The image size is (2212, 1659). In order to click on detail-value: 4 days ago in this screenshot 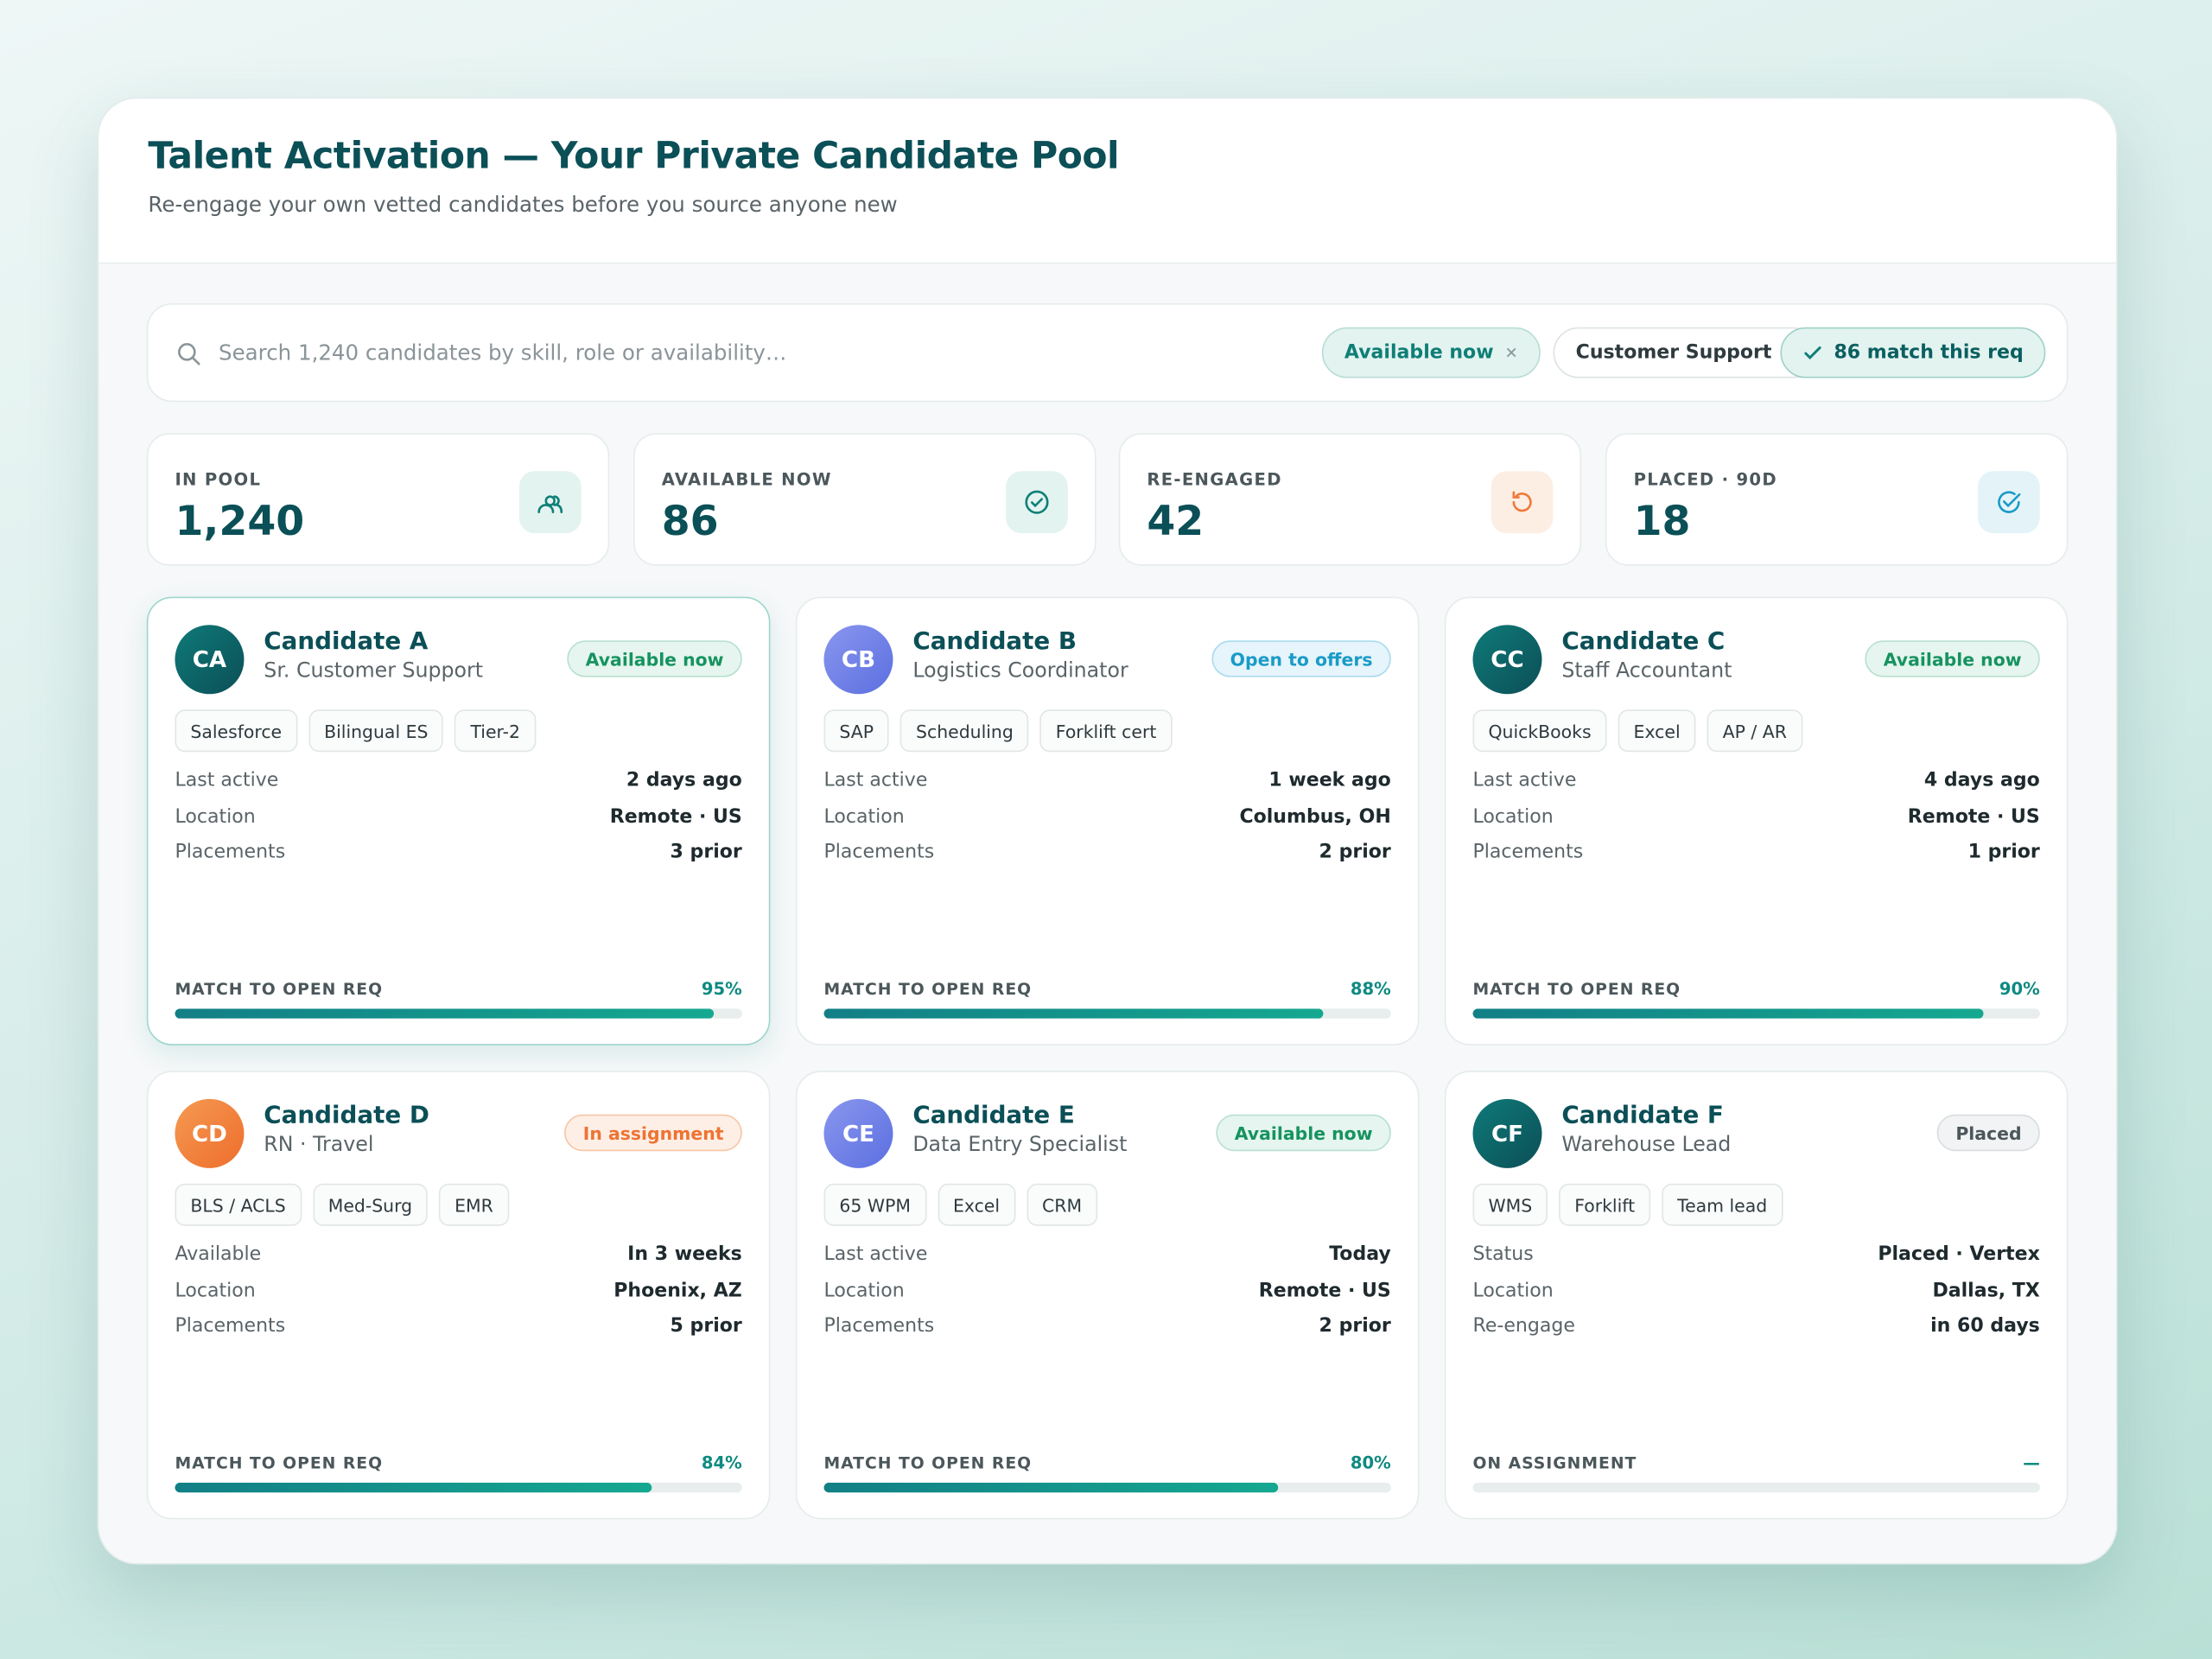, I will do `click(1981, 779)`.